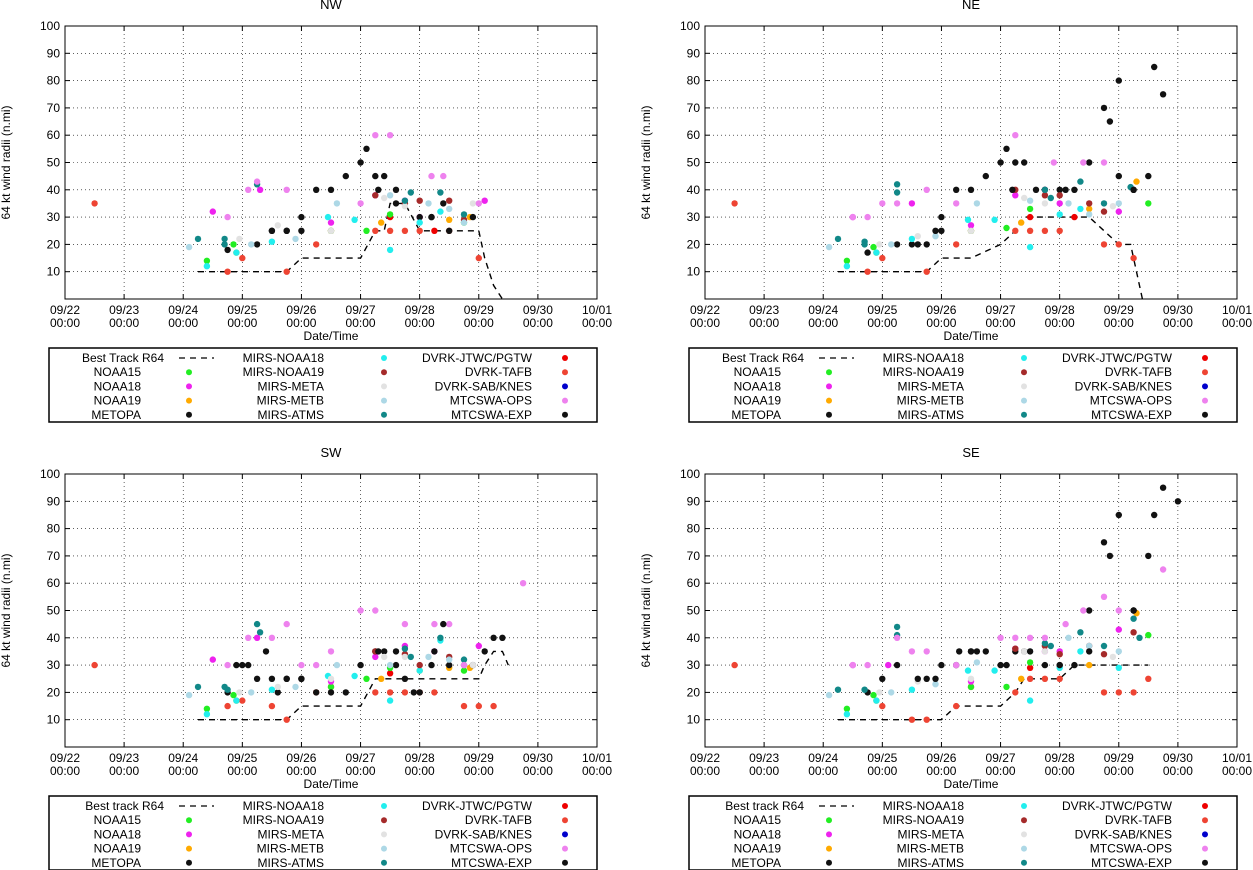  I want to click on y-tick-label: 40, so click(694, 190).